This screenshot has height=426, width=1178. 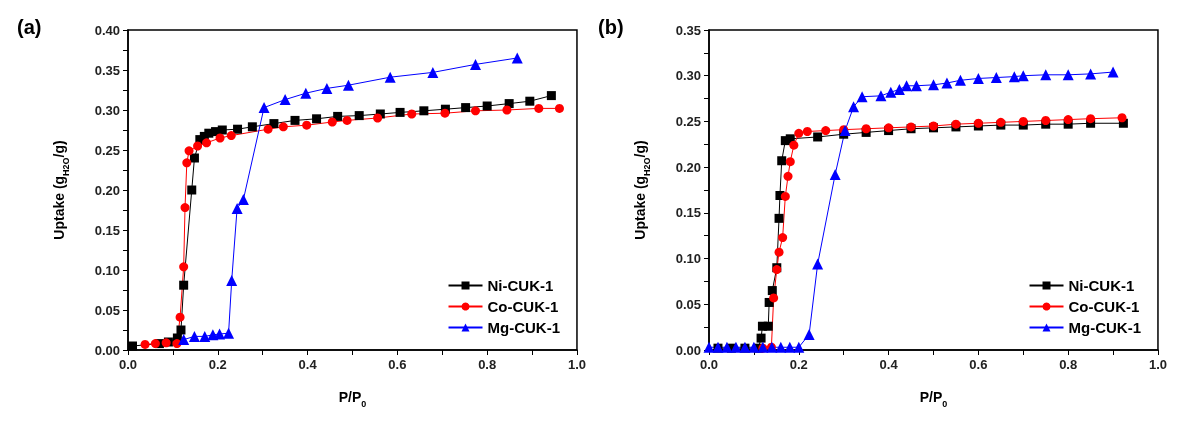 What do you see at coordinates (611, 27) in the screenshot?
I see `chart-title: (b)` at bounding box center [611, 27].